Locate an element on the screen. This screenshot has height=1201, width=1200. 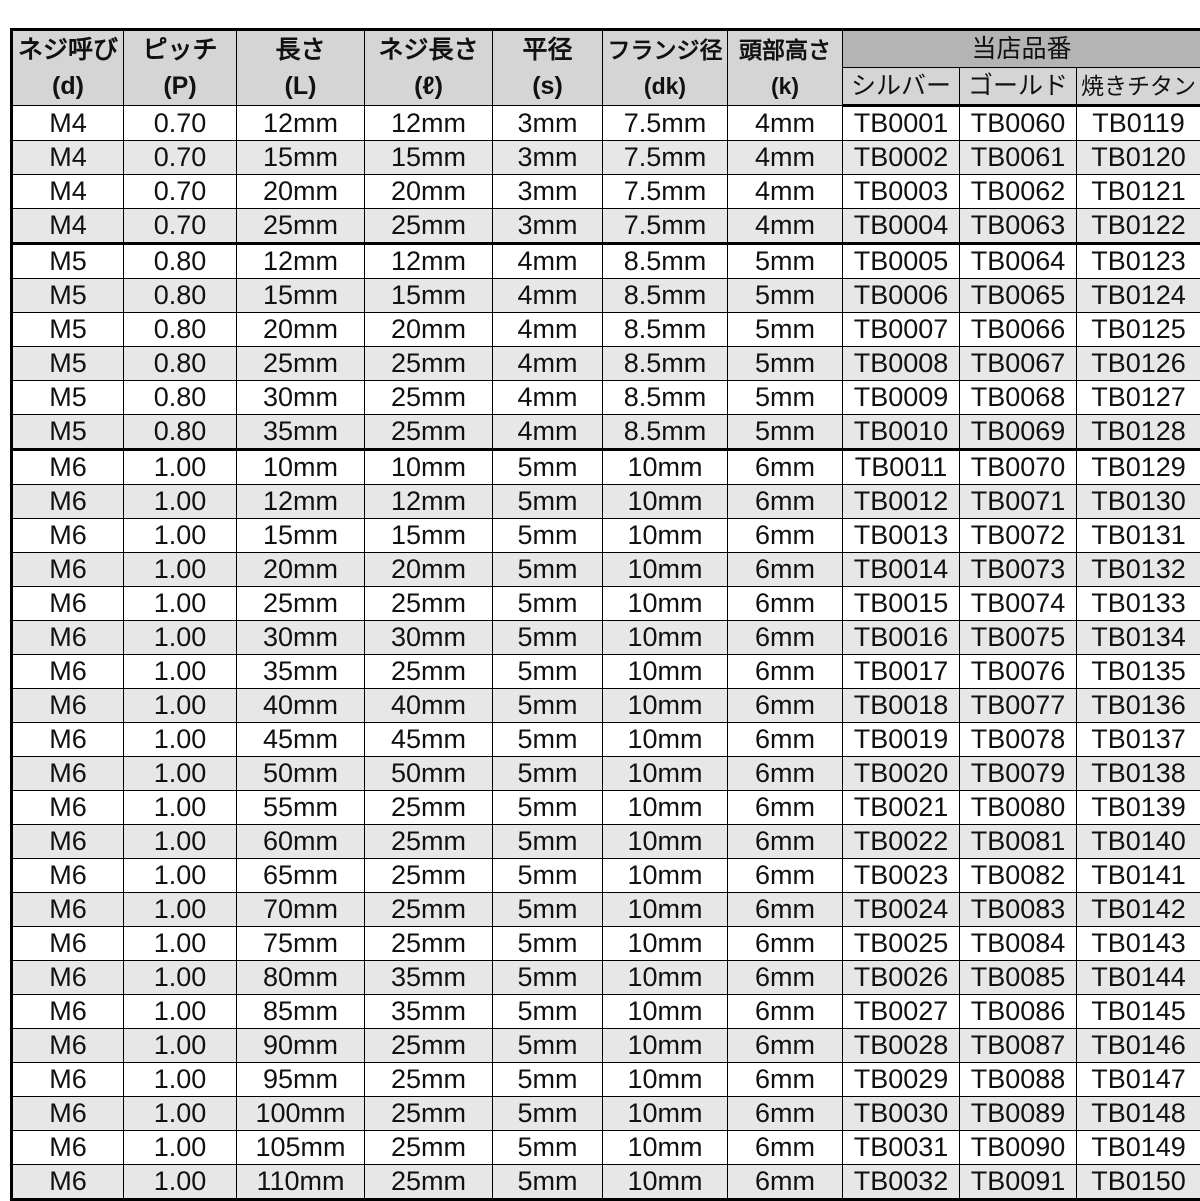
cell-product-code-gold: TB0072 is located at coordinates (1018, 536).